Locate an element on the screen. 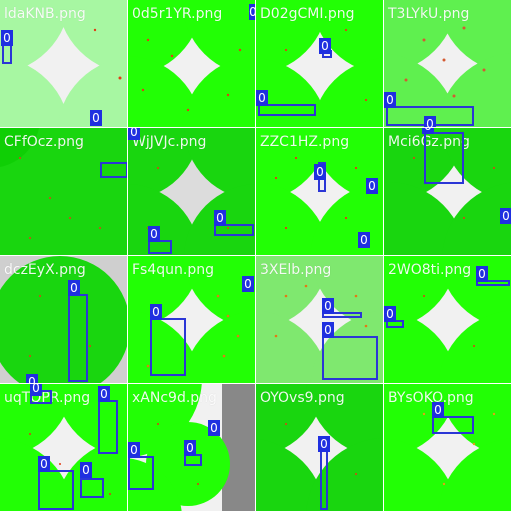 This screenshot has height=512, width=512. grid-tile: BYsOKO.png 0 is located at coordinates (447, 447).